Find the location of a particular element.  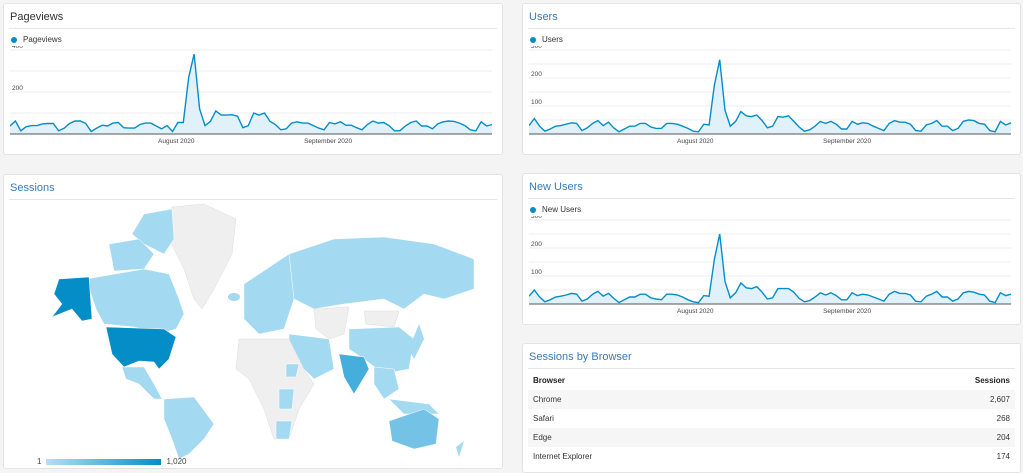

map-color-legend: 1 1,020 is located at coordinates (111, 461).